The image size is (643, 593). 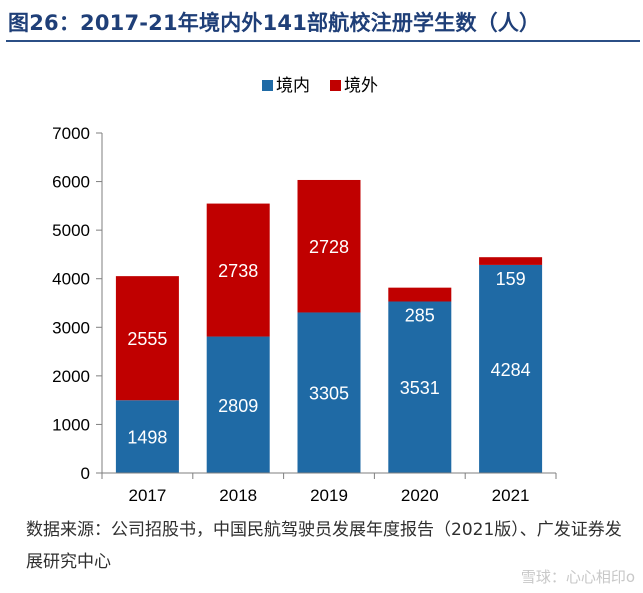 I want to click on legend: 境内 境外, so click(x=320, y=85).